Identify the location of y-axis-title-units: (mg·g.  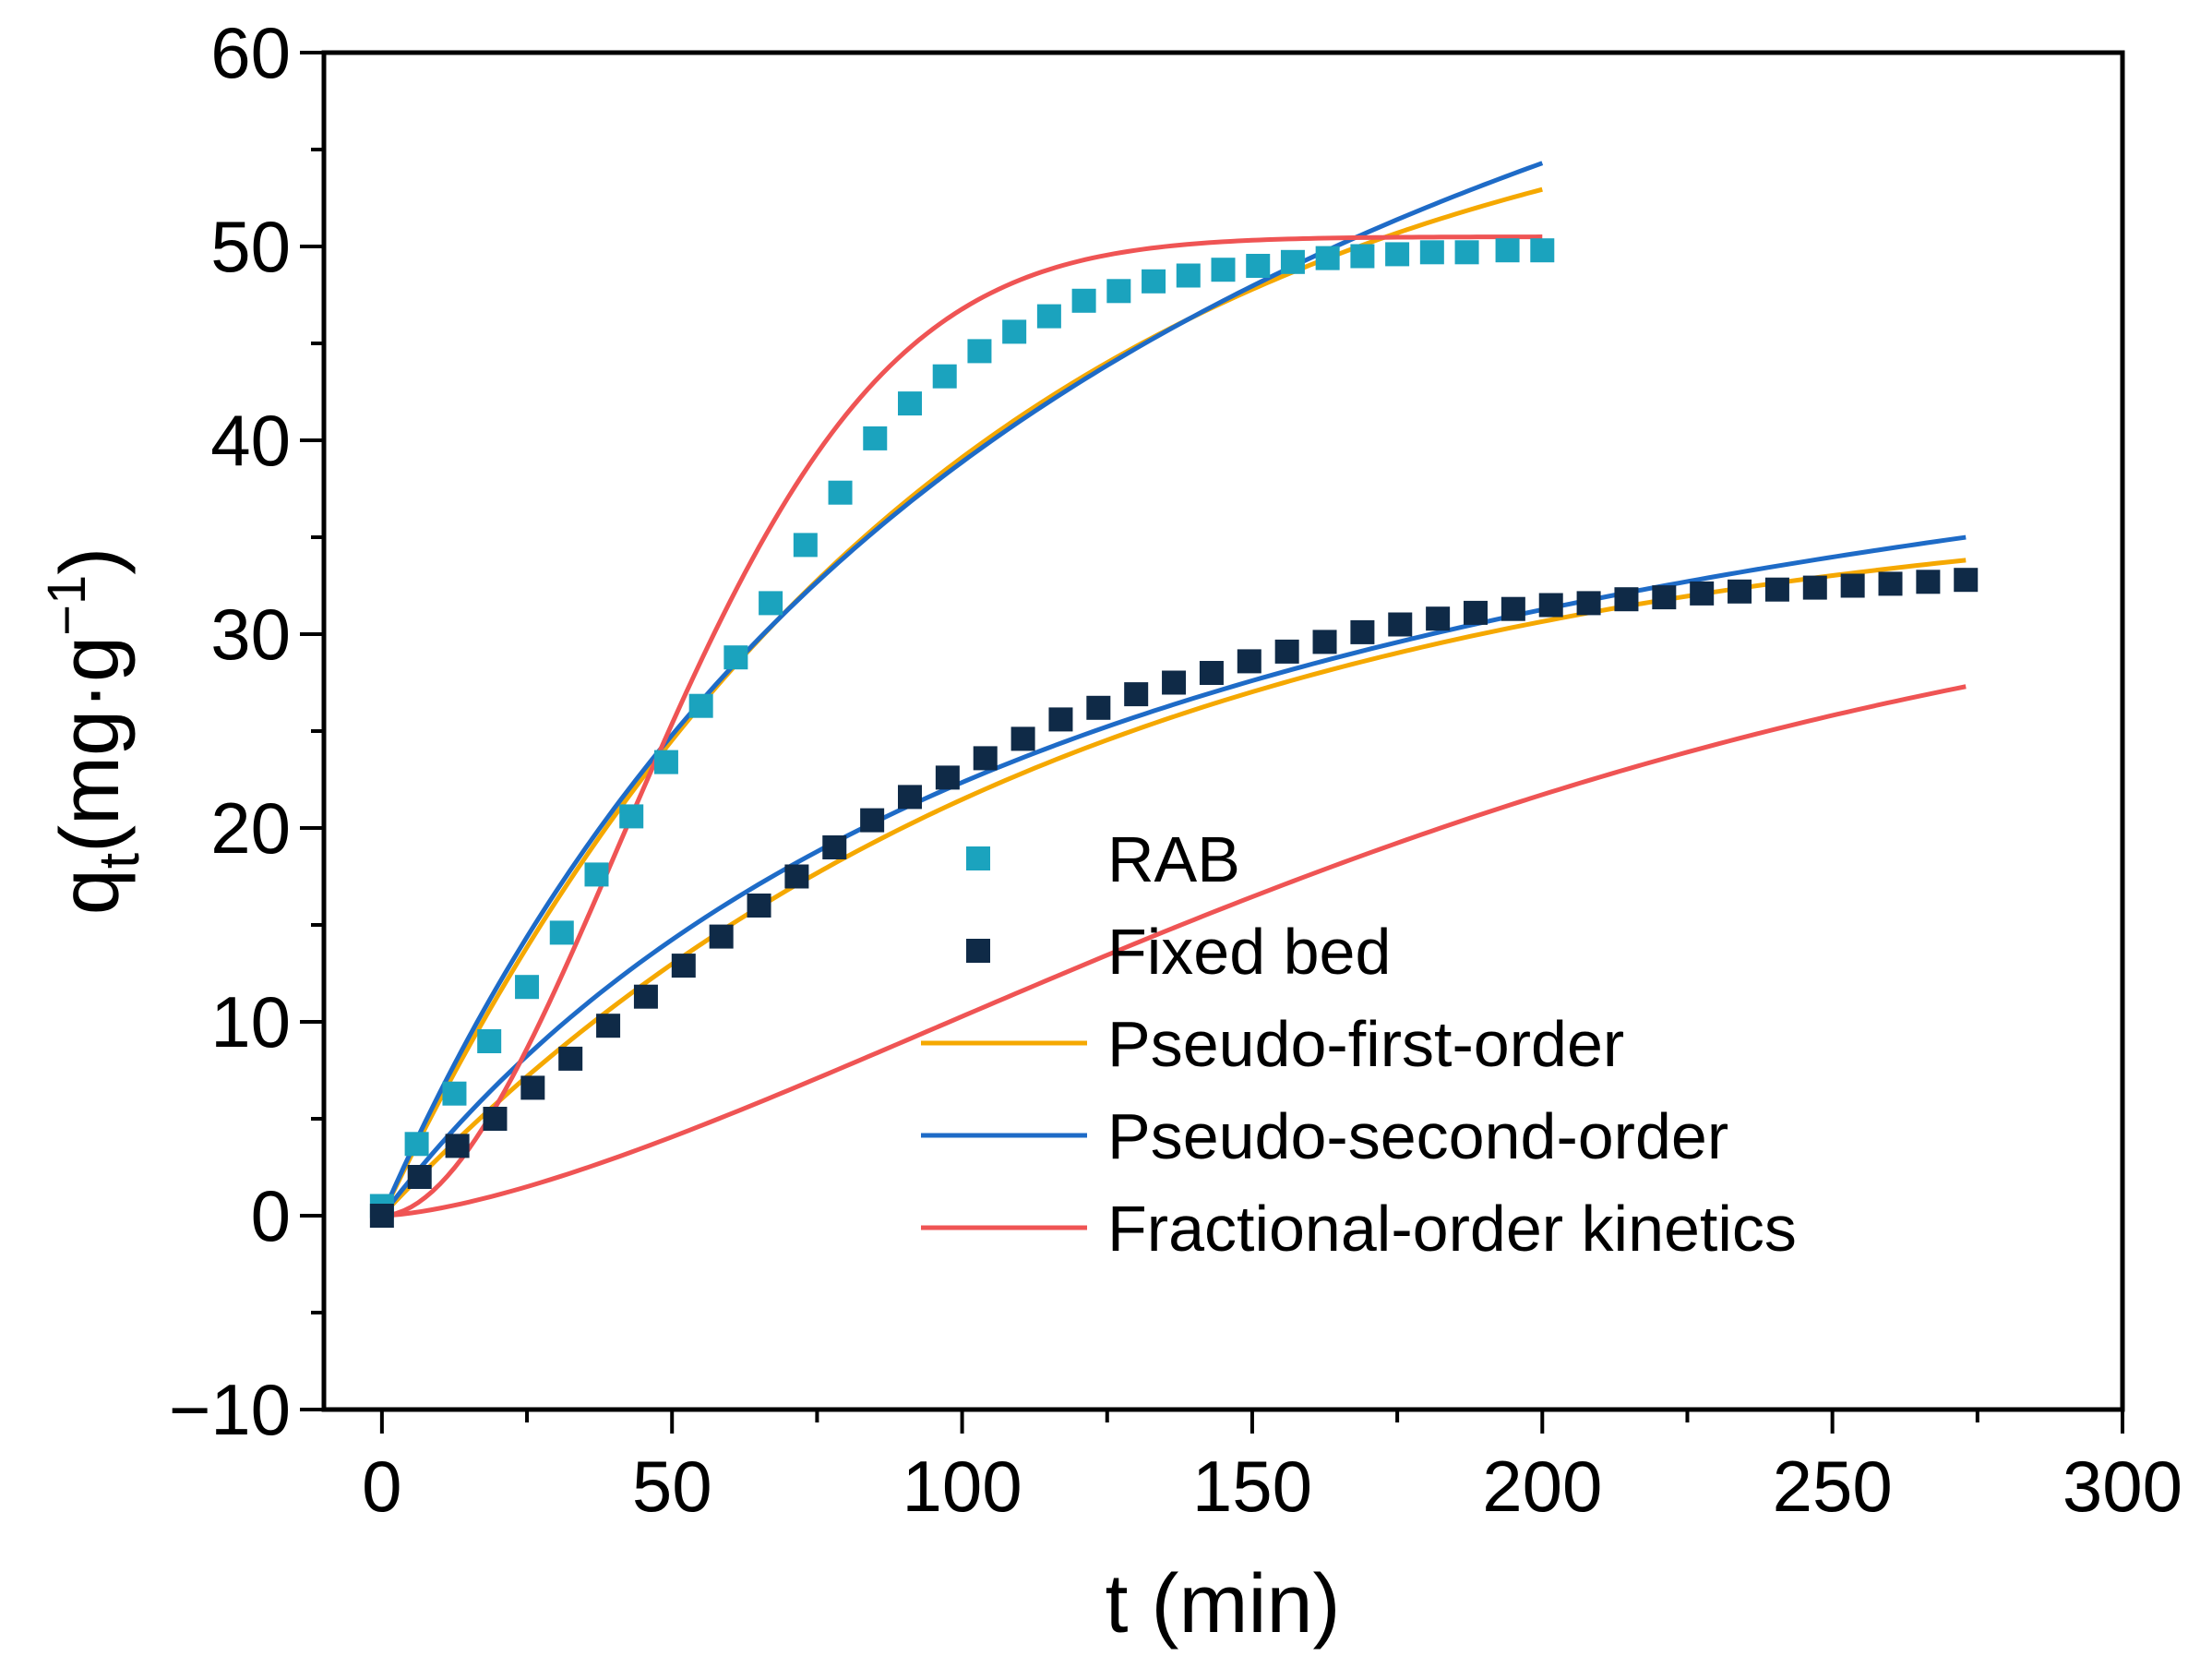
(90, 744).